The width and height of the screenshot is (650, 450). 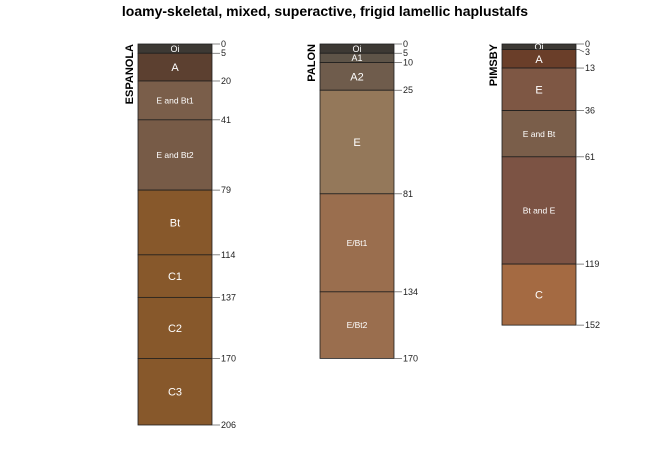 I want to click on depth-label: 152, so click(x=592, y=325).